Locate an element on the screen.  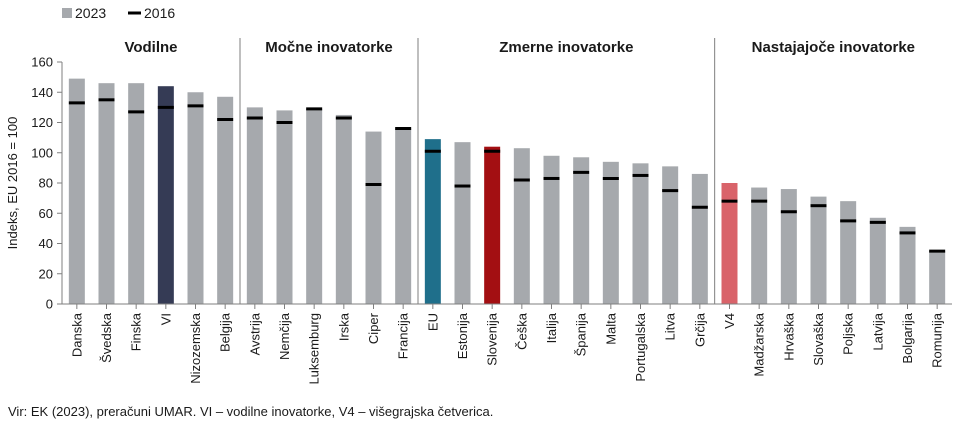
x-tick-label: Hrvaška is located at coordinates (788, 336).